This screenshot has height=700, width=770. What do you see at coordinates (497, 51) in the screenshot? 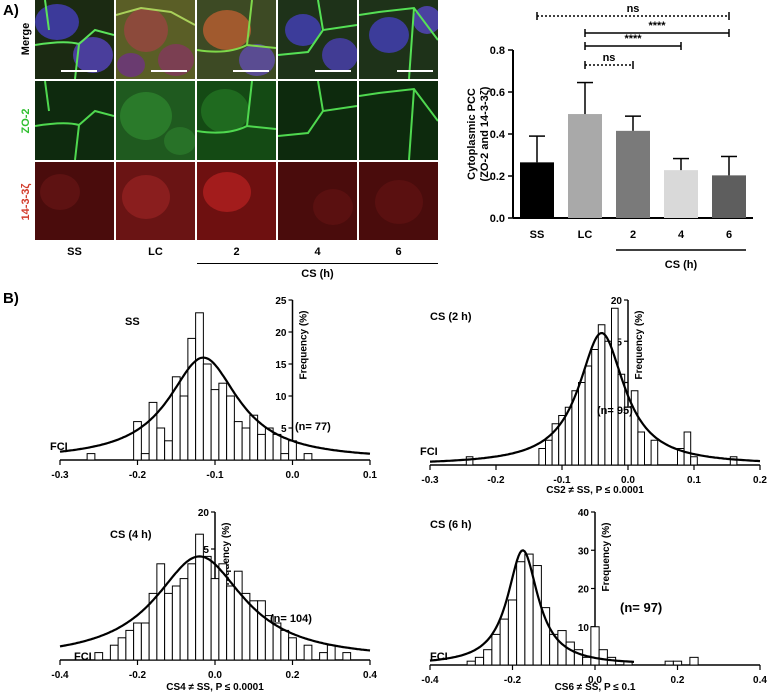
I see `y-tick-label: 0.8` at bounding box center [497, 51].